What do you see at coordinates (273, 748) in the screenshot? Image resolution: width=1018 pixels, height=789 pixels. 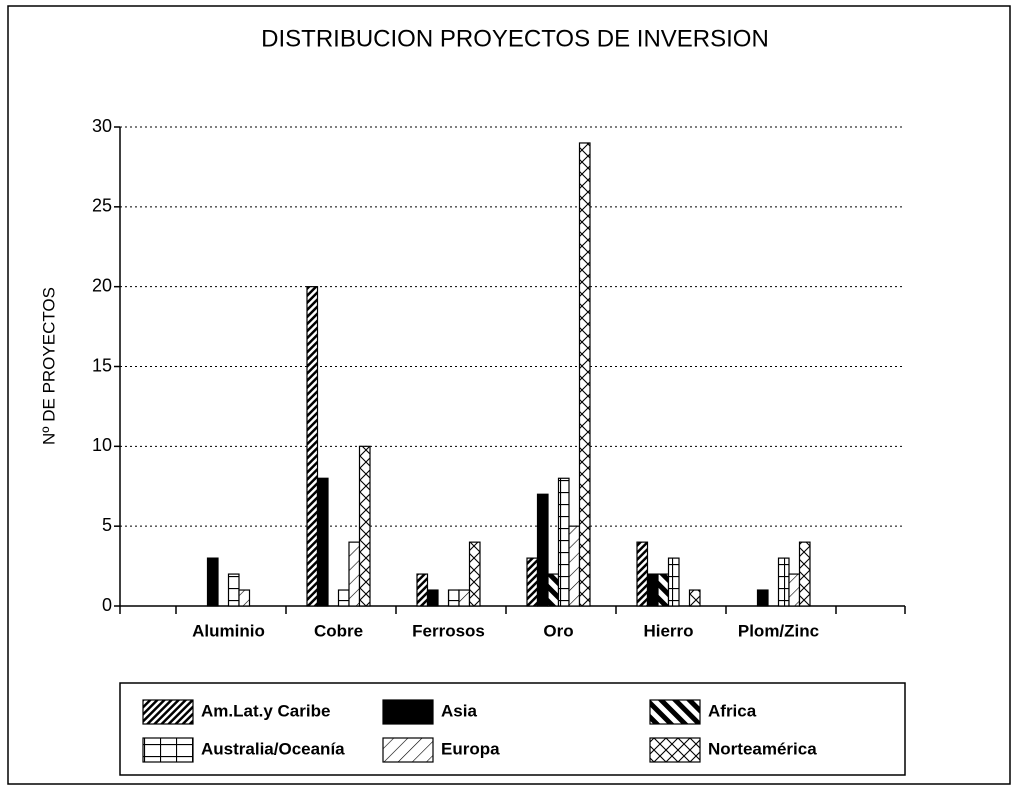 I see `legend-label: Australia/Oceanía` at bounding box center [273, 748].